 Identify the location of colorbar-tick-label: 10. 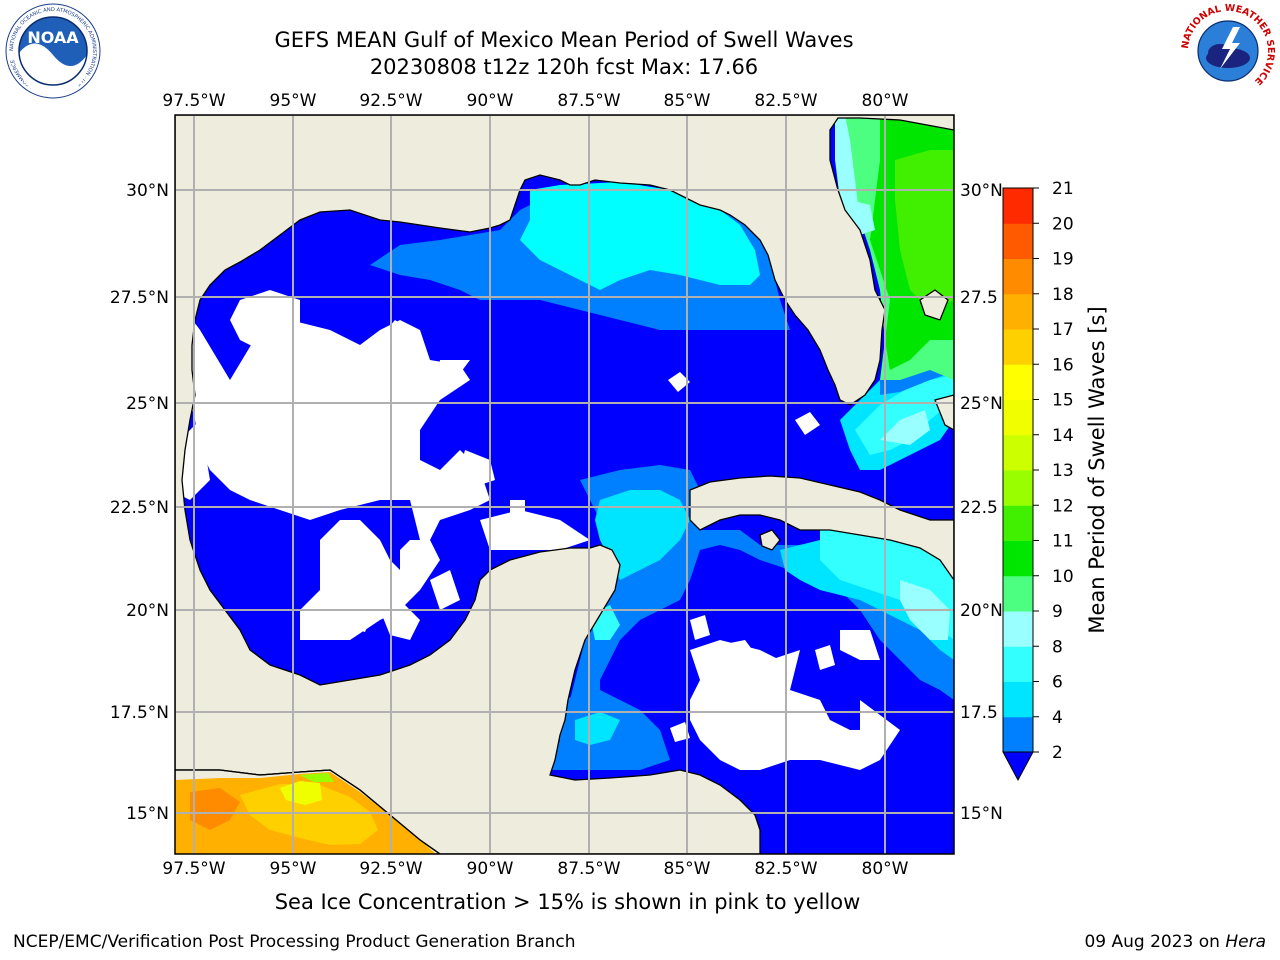
(1063, 577).